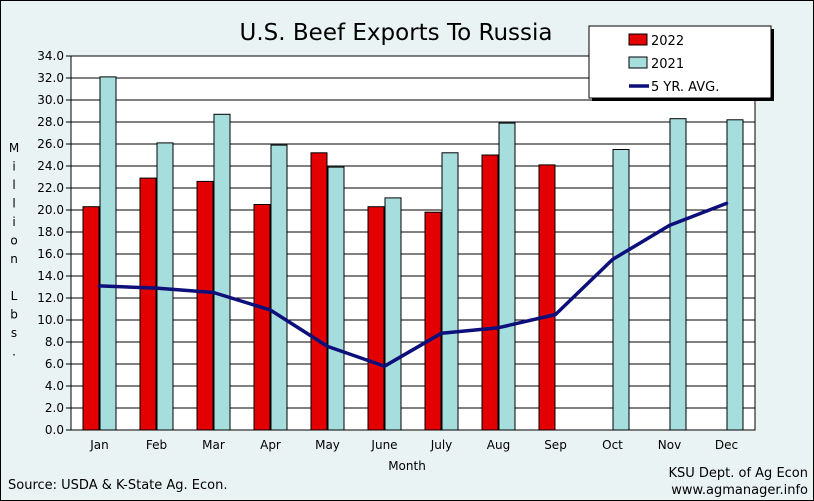 The width and height of the screenshot is (814, 501). I want to click on x-axis-label: Month, so click(407, 466).